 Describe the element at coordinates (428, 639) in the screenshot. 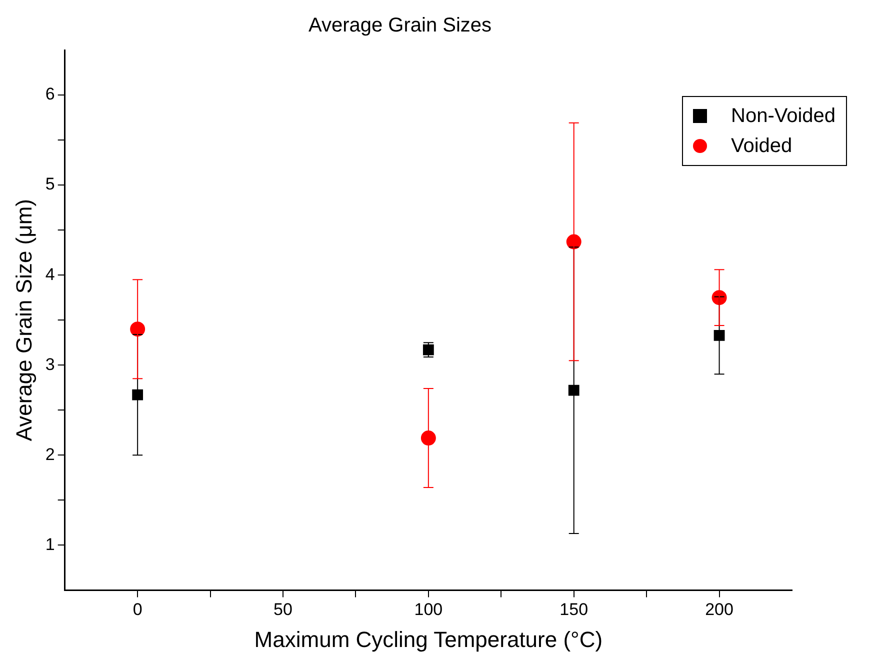

I see `x-axis-title: Maximum Cycling Temperature (°C)` at that location.